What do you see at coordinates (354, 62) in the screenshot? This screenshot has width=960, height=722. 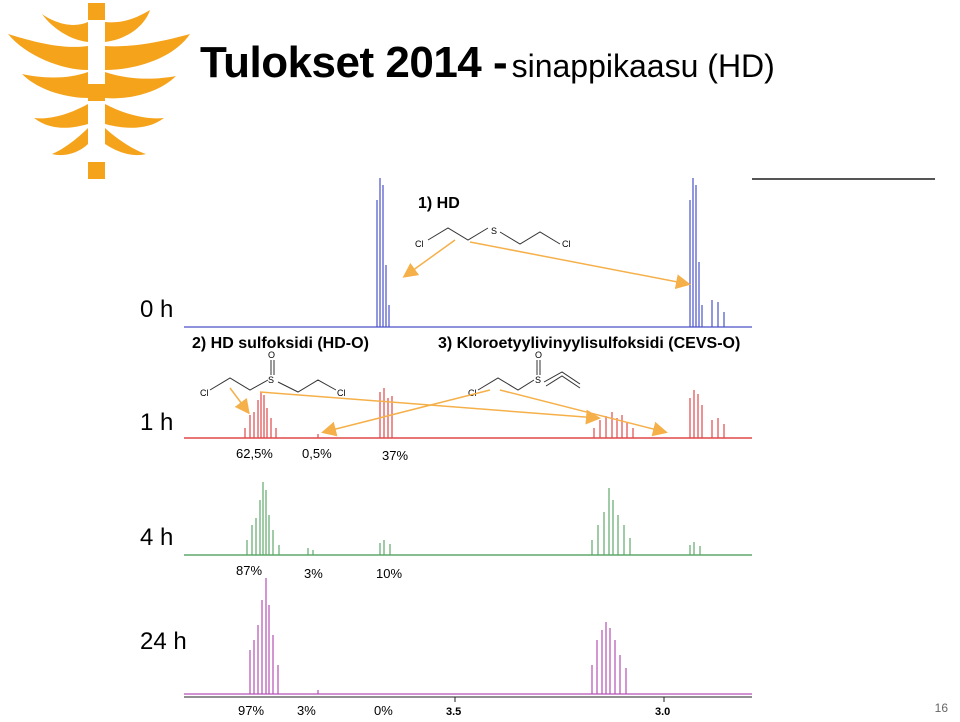 I see `title-main: Tulokset 2014 -` at bounding box center [354, 62].